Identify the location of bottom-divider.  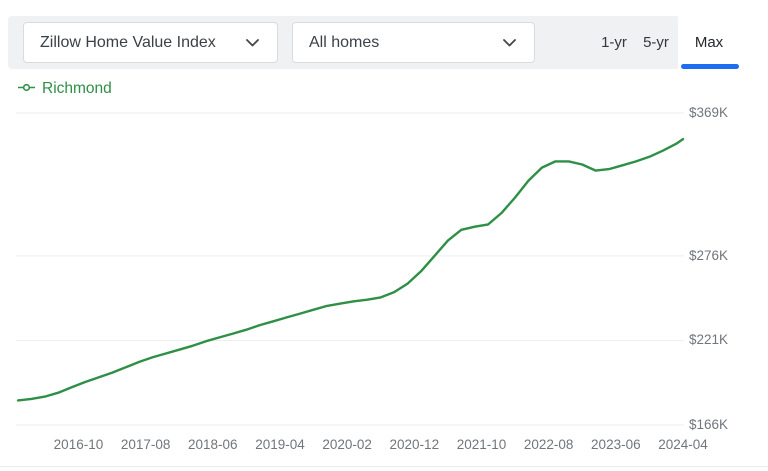
(384, 466).